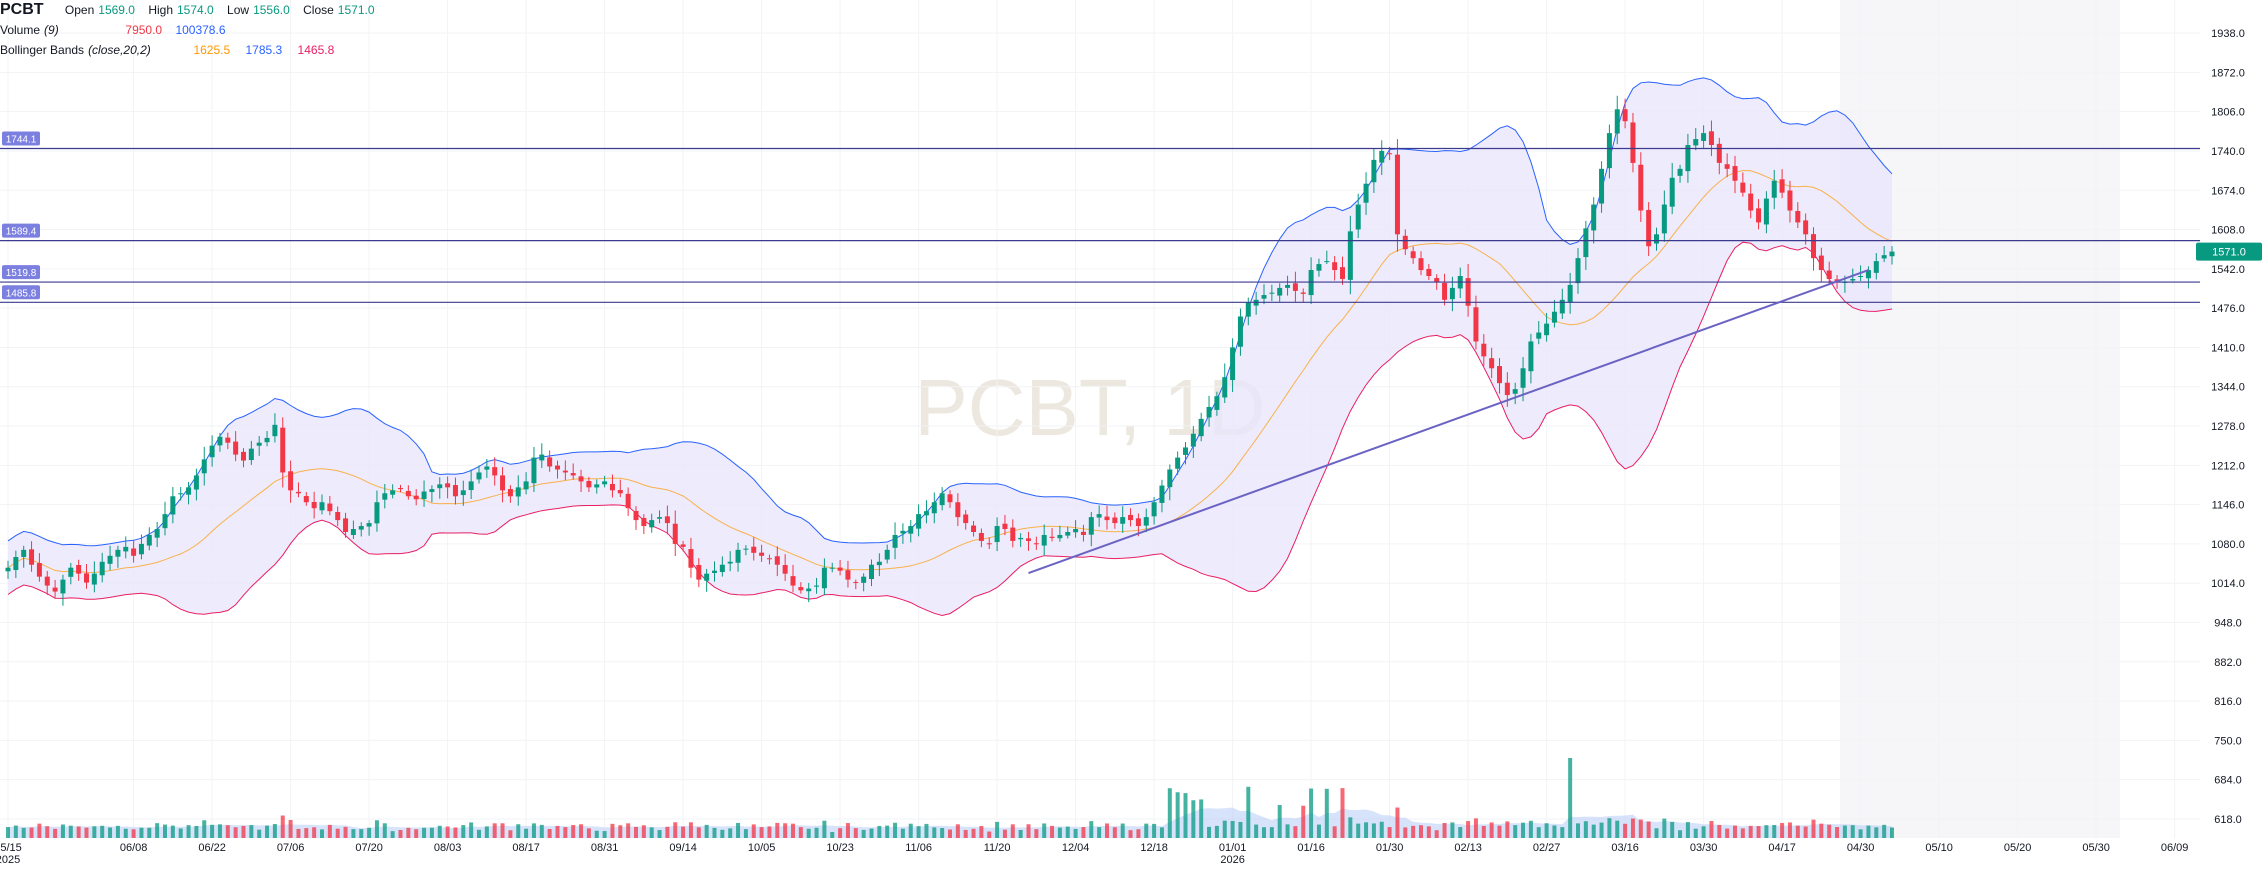  I want to click on volume-legend: Volume (9) 7950.0 100378.6, so click(192, 30).